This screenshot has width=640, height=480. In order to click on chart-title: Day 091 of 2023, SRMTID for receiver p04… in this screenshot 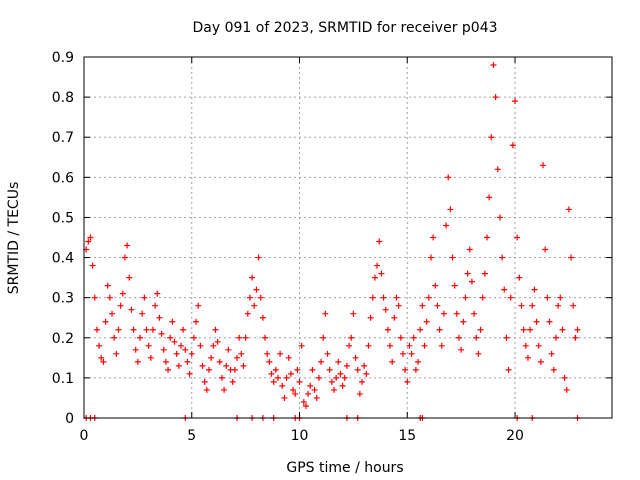, I will do `click(344, 28)`.